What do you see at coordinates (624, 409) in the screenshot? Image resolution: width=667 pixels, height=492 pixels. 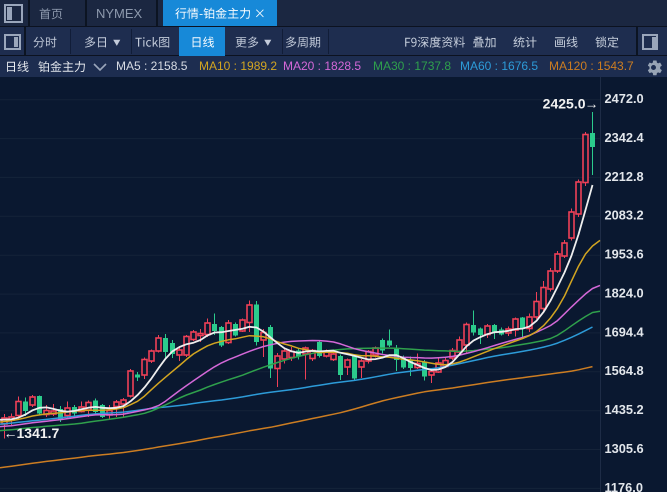 I see `svg-text: 1435.2` at bounding box center [624, 409].